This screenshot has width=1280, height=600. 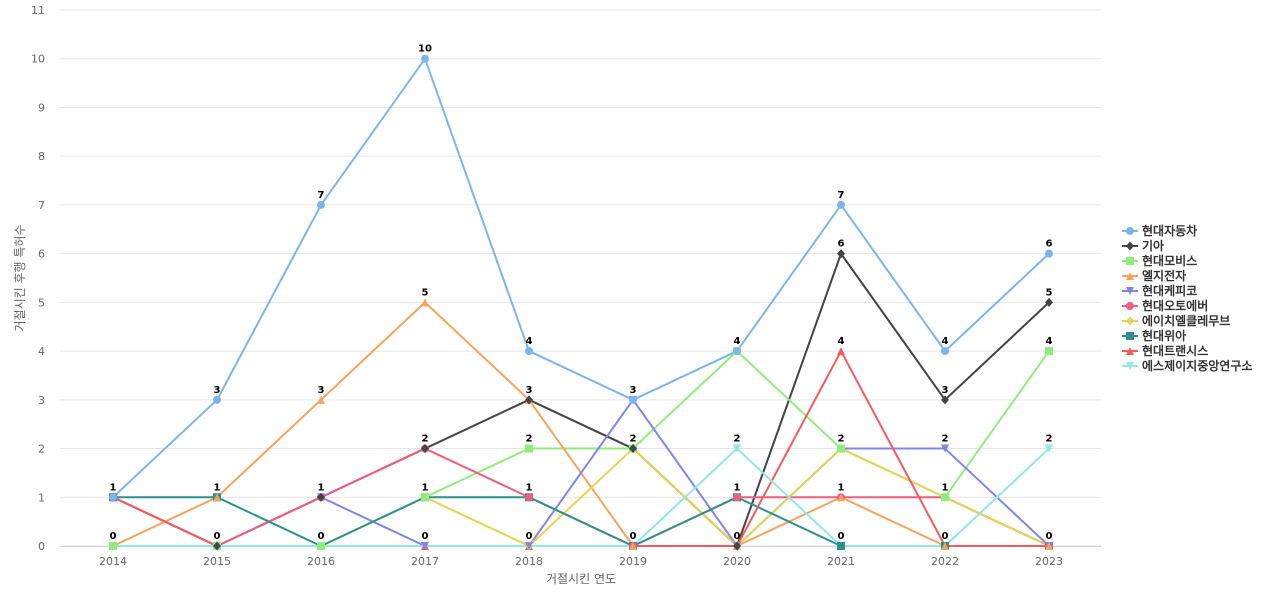 I want to click on legend-item: 현대트랜시스, so click(x=1165, y=350).